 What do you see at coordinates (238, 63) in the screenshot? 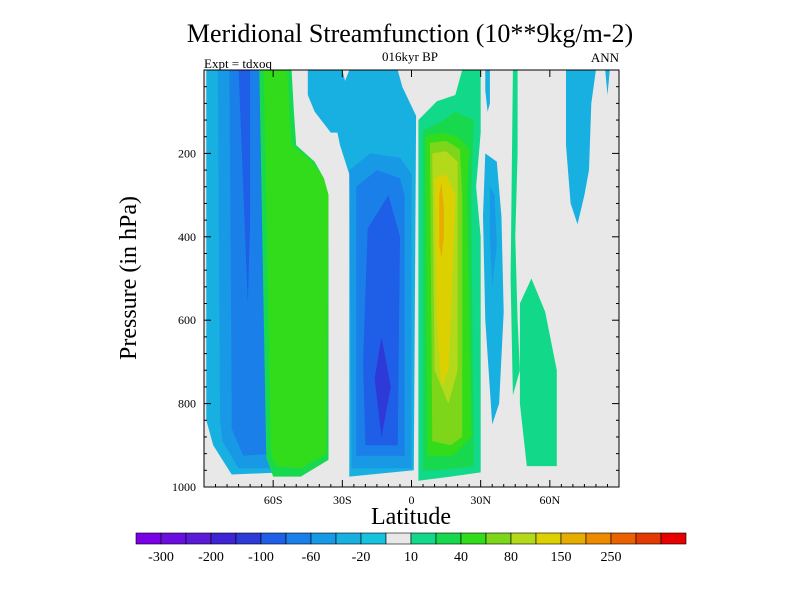
I see `experiment-label: Expt = tdxoq` at bounding box center [238, 63].